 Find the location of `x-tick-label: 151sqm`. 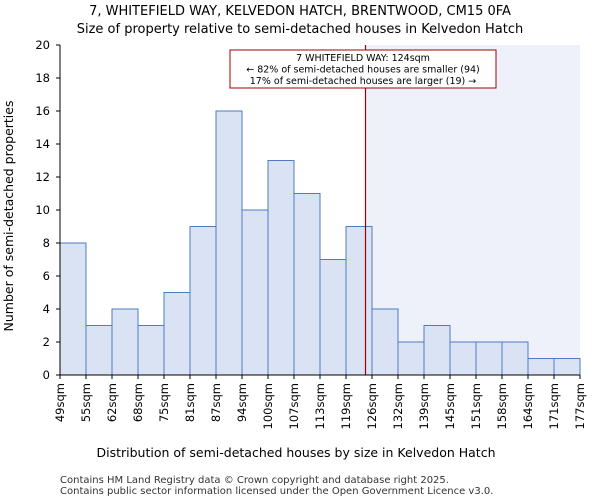

x-tick-label: 151sqm is located at coordinates (476, 406).